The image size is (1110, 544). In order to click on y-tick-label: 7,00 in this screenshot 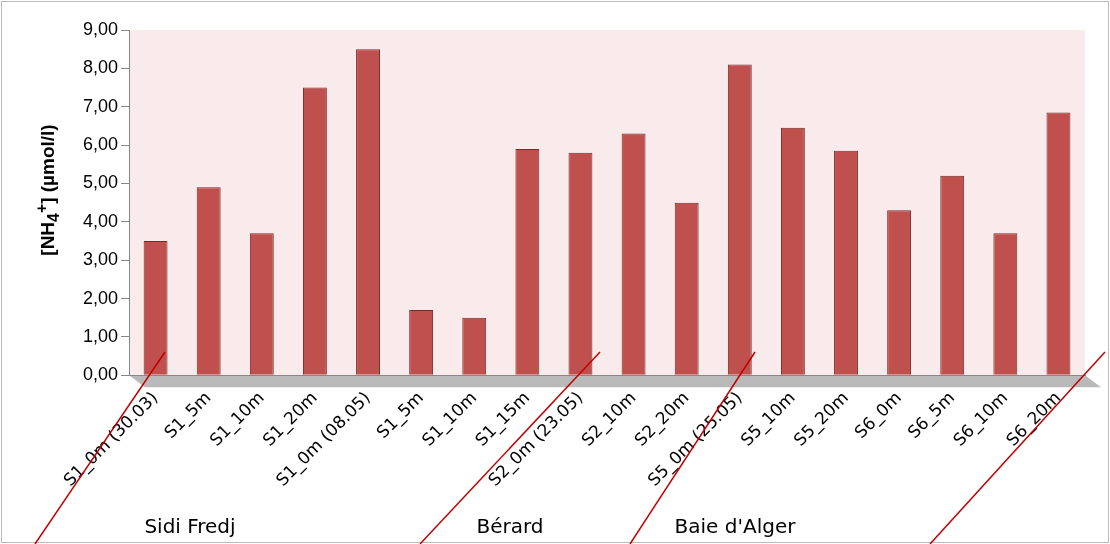, I will do `click(100, 105)`.